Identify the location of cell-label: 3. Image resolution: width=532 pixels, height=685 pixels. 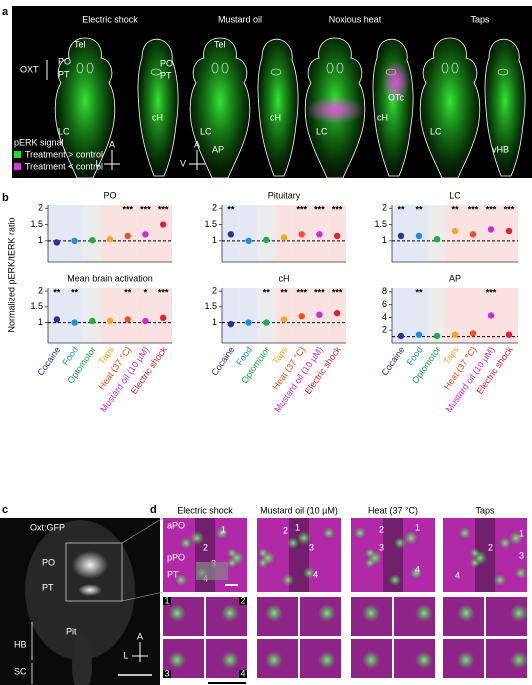
(381, 547).